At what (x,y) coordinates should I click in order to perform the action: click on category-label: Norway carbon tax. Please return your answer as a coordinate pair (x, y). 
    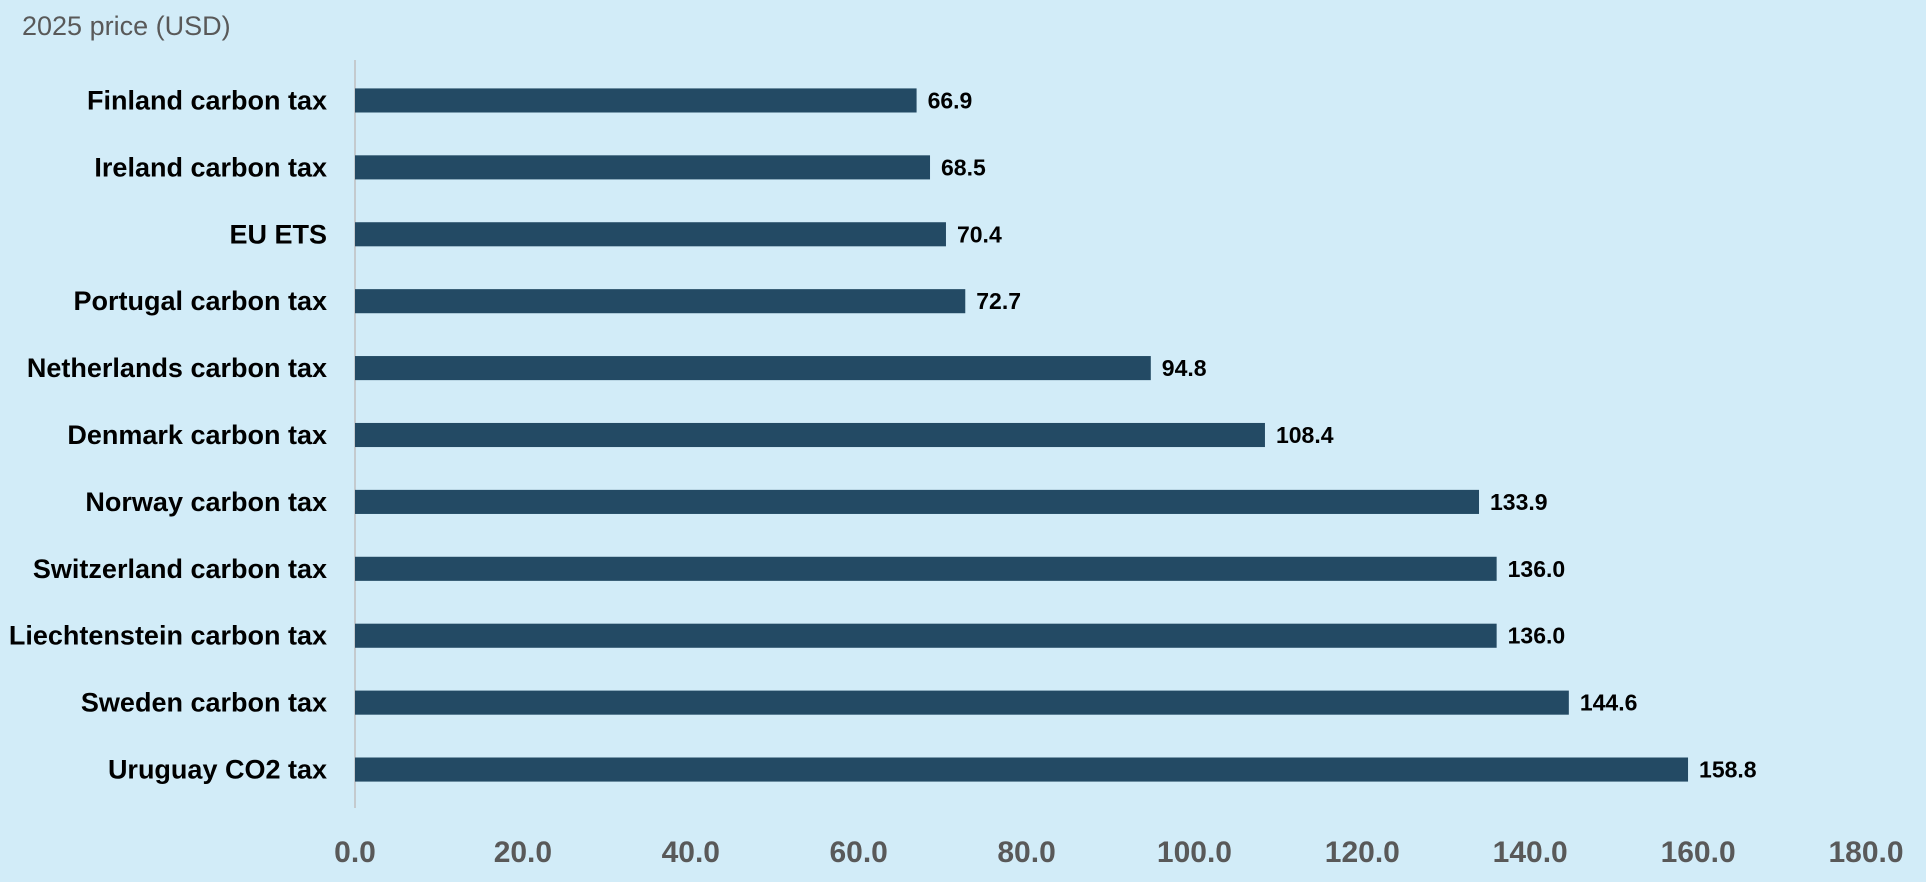
    Looking at the image, I should click on (206, 502).